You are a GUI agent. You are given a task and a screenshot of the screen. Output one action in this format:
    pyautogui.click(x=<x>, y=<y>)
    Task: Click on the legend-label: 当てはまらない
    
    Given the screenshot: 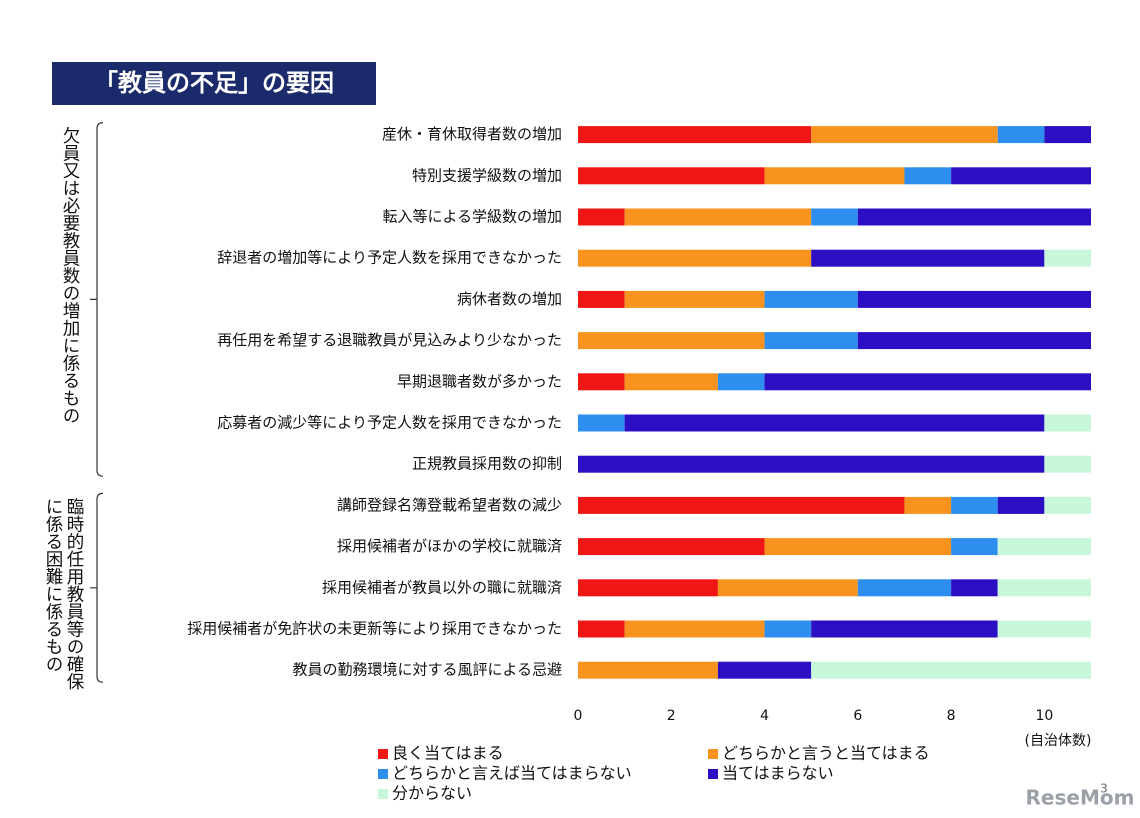 What is the action you would take?
    pyautogui.click(x=778, y=773)
    